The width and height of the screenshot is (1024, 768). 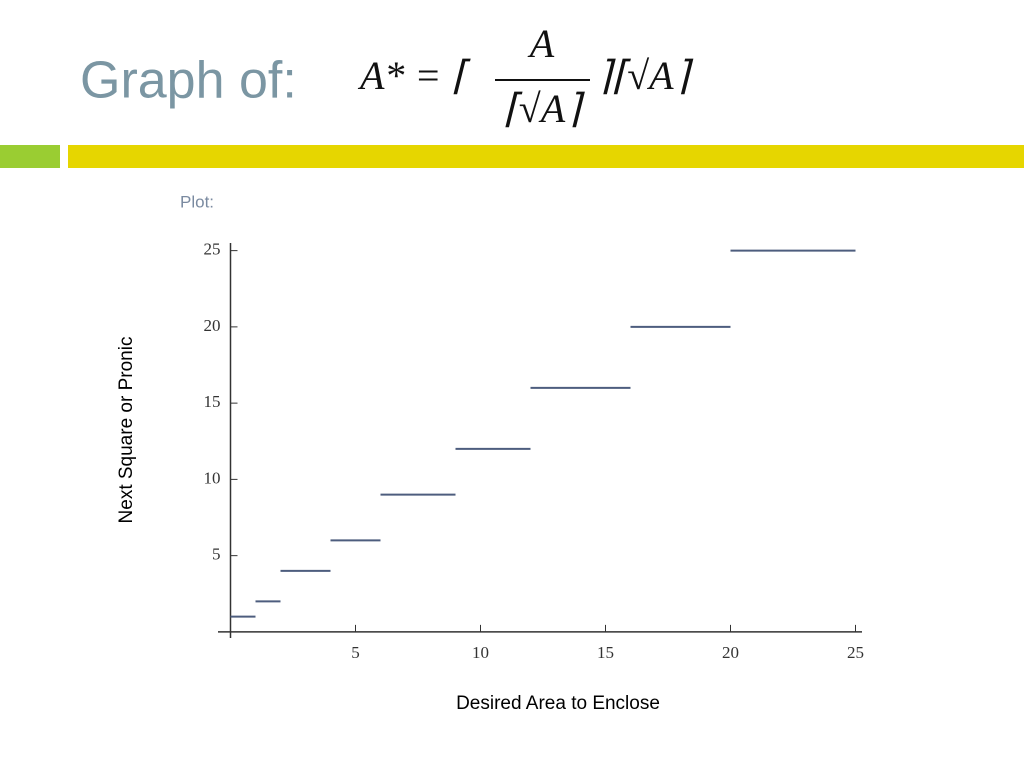 What do you see at coordinates (355, 652) in the screenshot?
I see `x-tick-label: 5` at bounding box center [355, 652].